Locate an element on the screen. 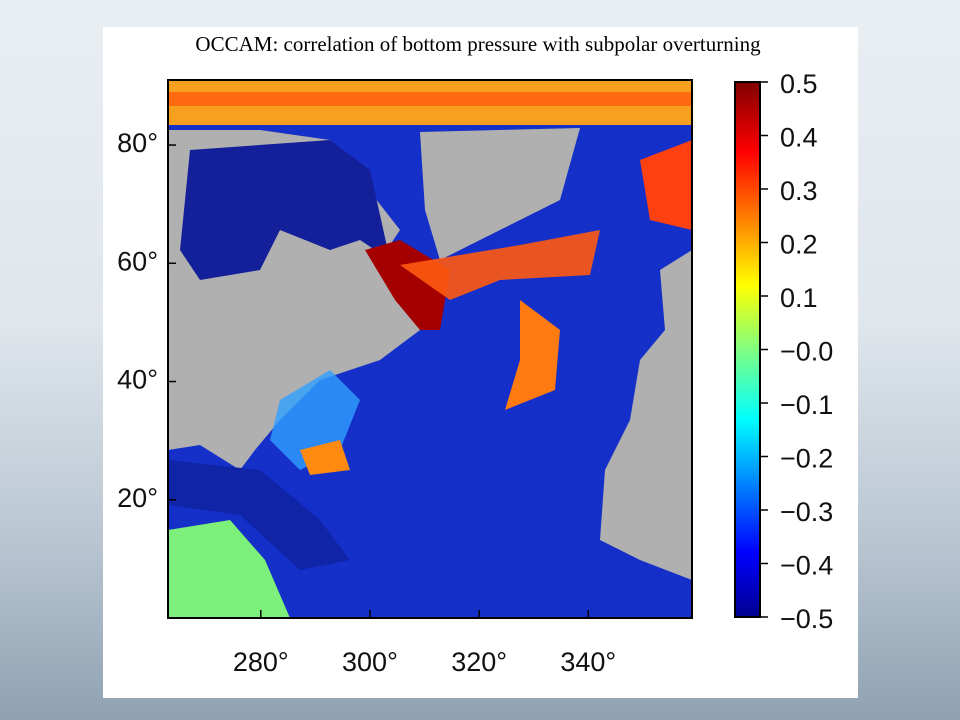 The width and height of the screenshot is (960, 720). greenland is located at coordinates (500, 194).